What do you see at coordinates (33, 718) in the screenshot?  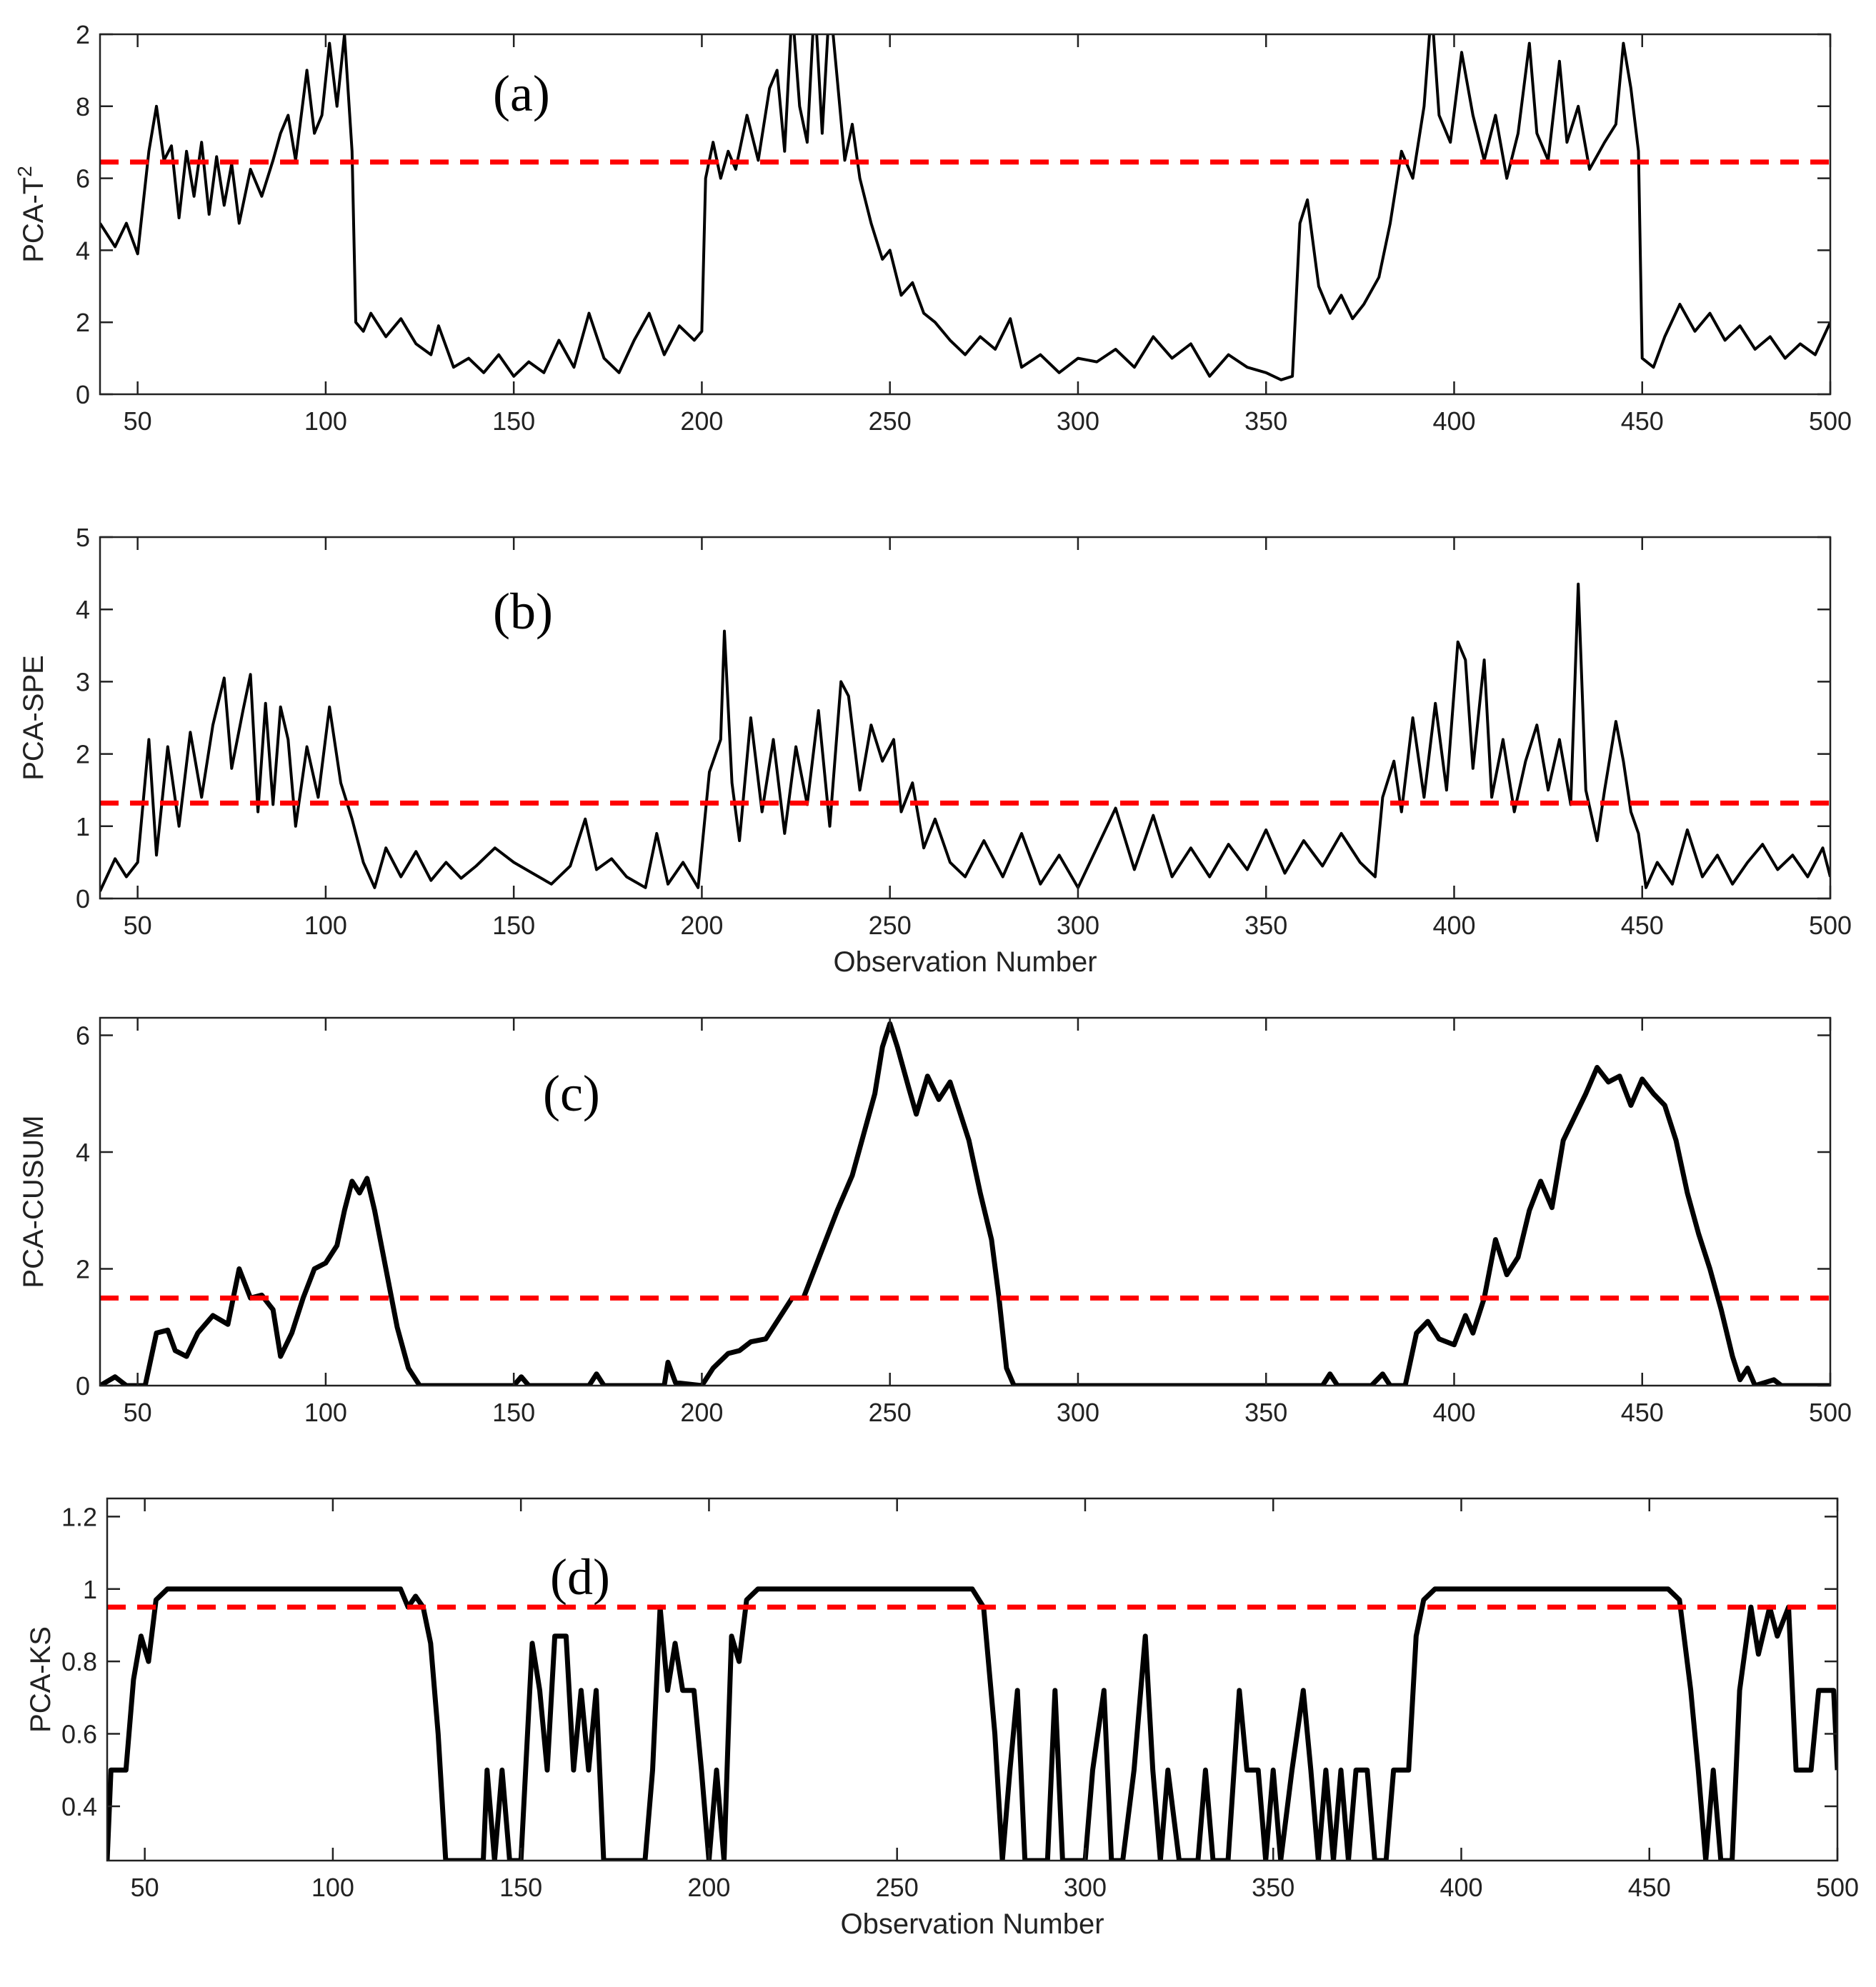 I see `y-axis-label: PCA-SPE` at bounding box center [33, 718].